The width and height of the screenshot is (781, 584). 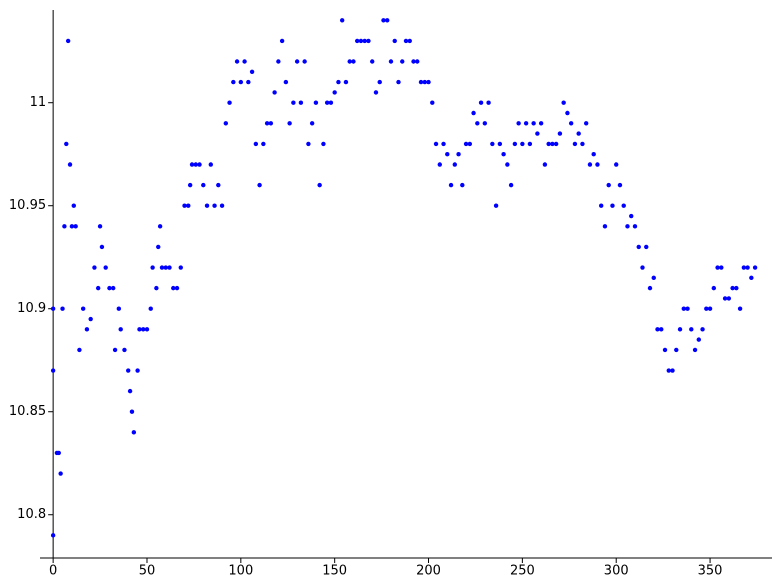 What do you see at coordinates (147, 571) in the screenshot?
I see `x-tick-label: 50` at bounding box center [147, 571].